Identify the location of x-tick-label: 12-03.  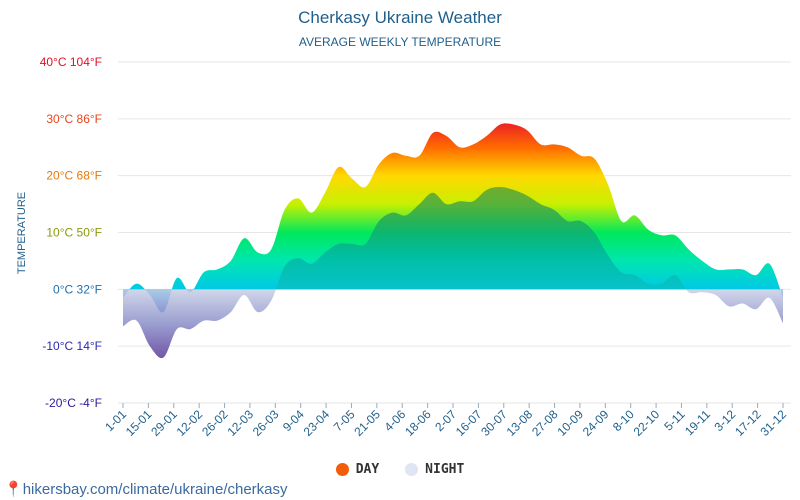
(240, 423).